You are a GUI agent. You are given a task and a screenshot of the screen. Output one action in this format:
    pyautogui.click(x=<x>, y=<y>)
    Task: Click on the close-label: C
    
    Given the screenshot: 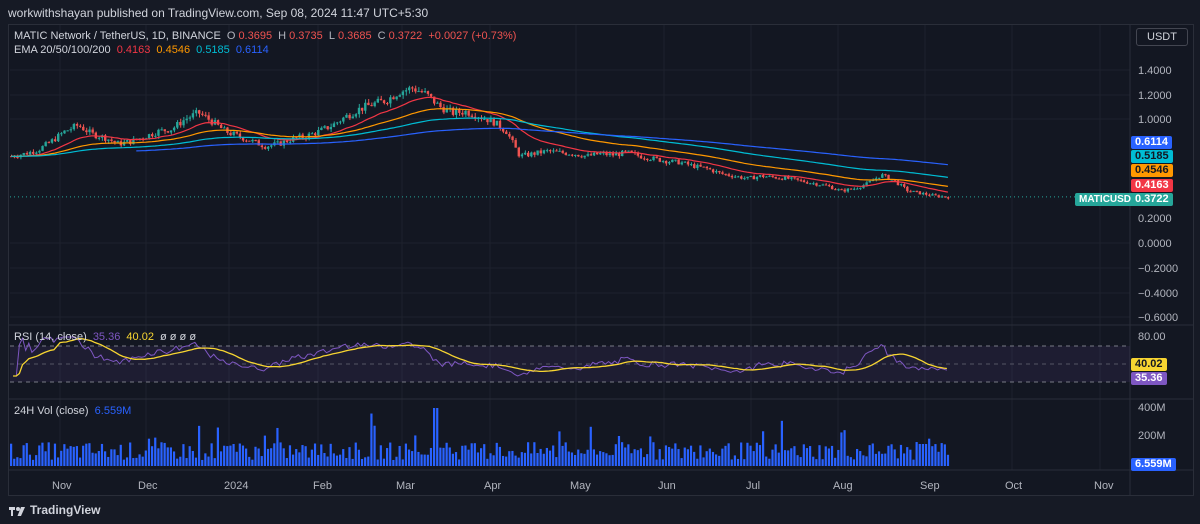 What is the action you would take?
    pyautogui.click(x=381, y=36)
    